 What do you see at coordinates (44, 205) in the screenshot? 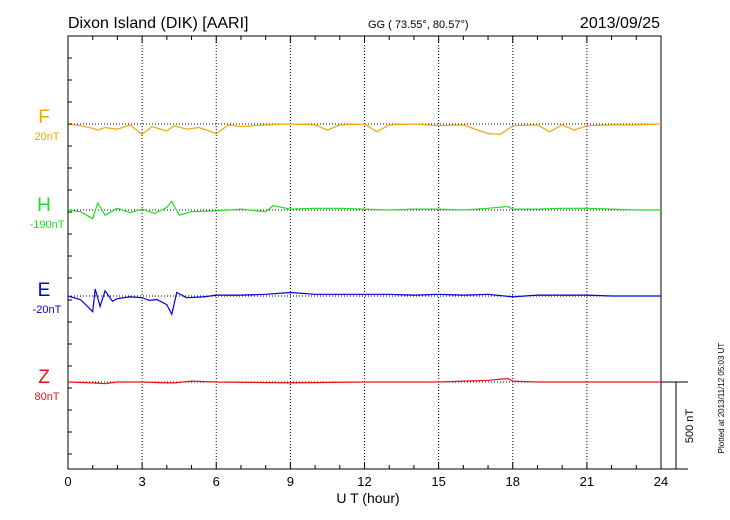
I see `channel-name-h: H` at bounding box center [44, 205].